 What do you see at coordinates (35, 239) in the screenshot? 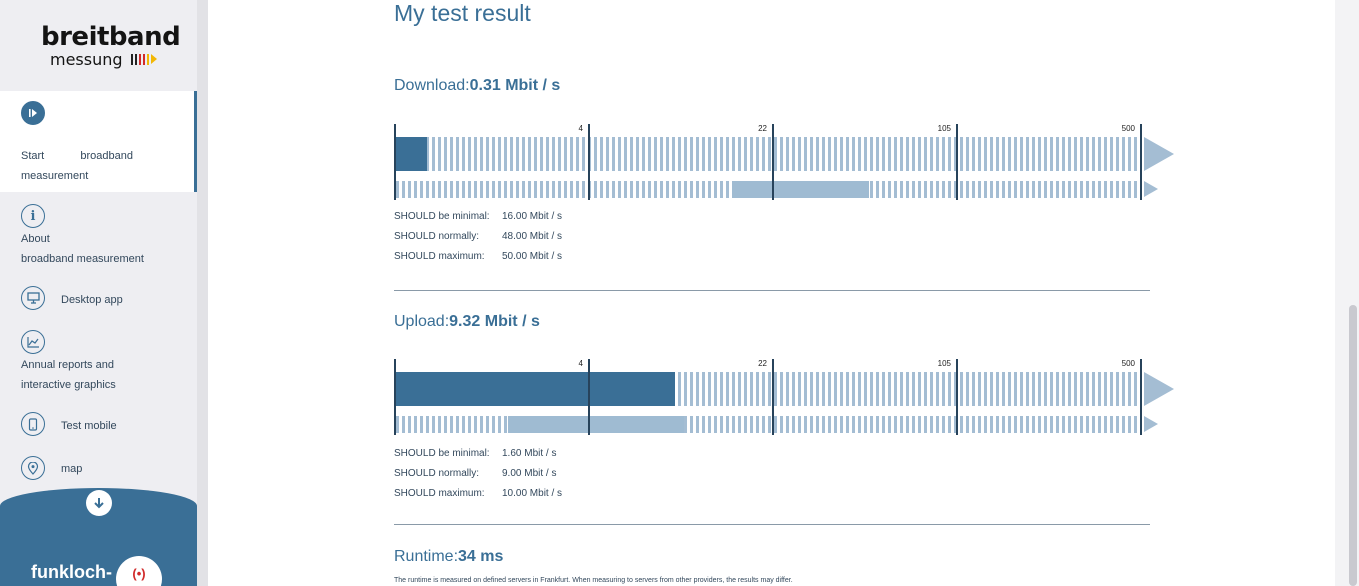
I see `sidebar-item-about-label-a: About` at bounding box center [35, 239].